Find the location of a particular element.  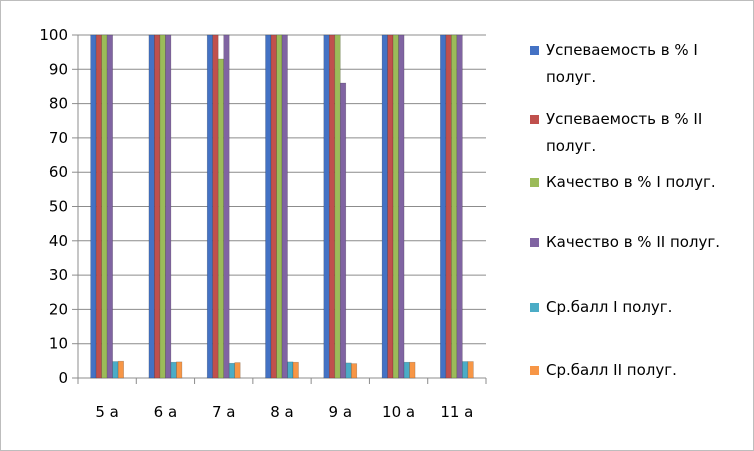

legend-label: Качество в % I полуг. is located at coordinates (631, 182).